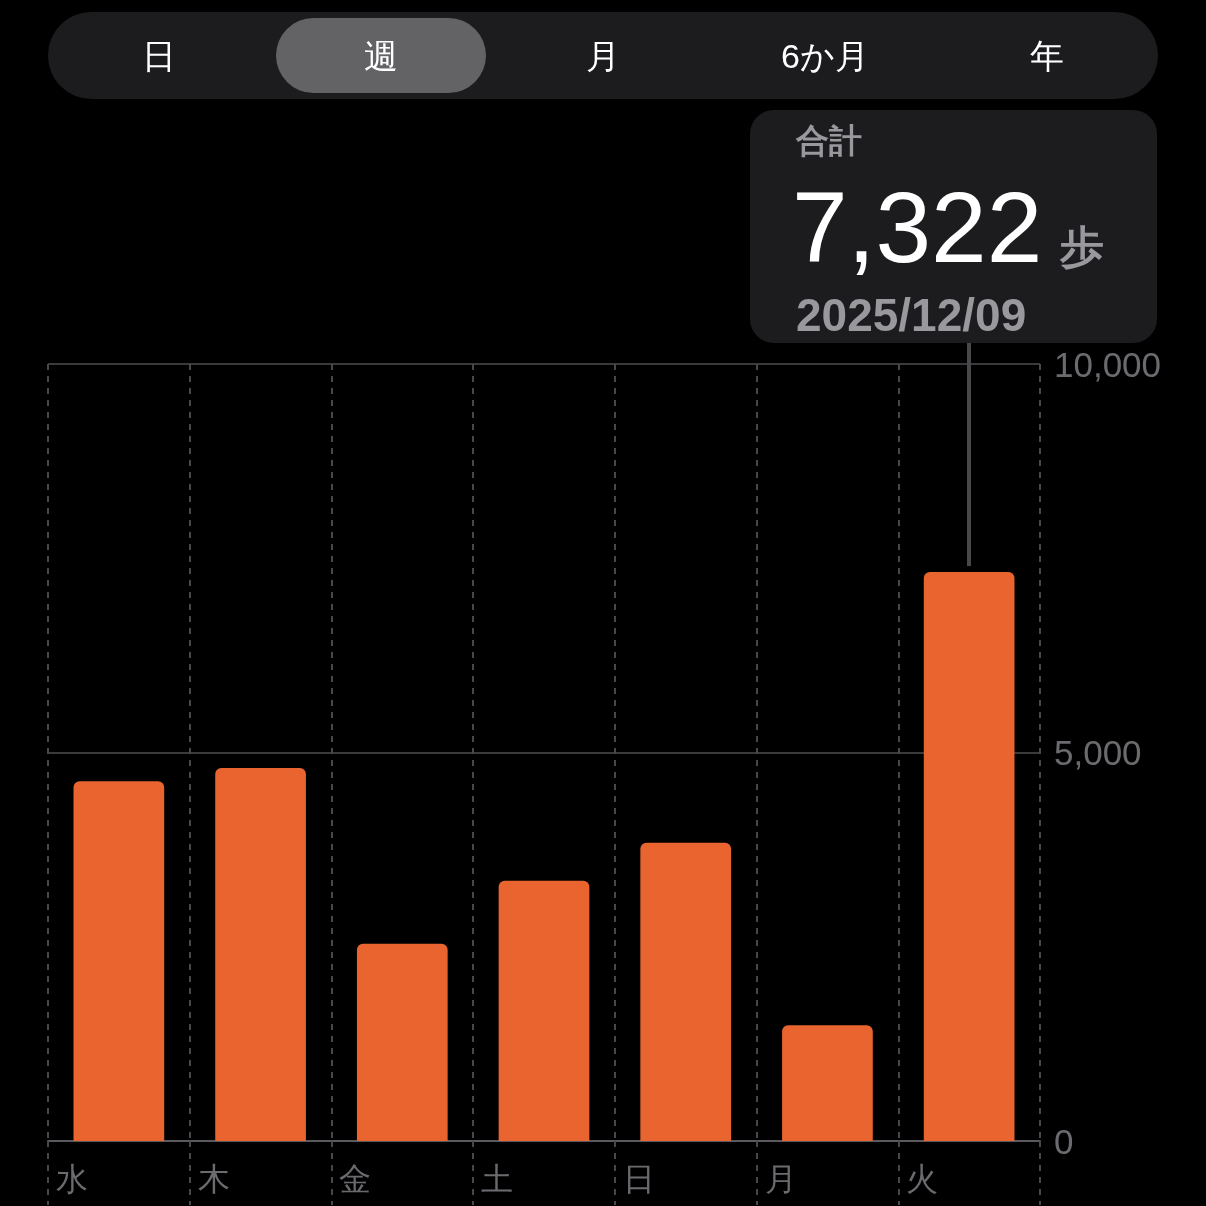 The height and width of the screenshot is (1206, 1206). Describe the element at coordinates (922, 1179) in the screenshot. I see `x-tick-label: 火` at that location.